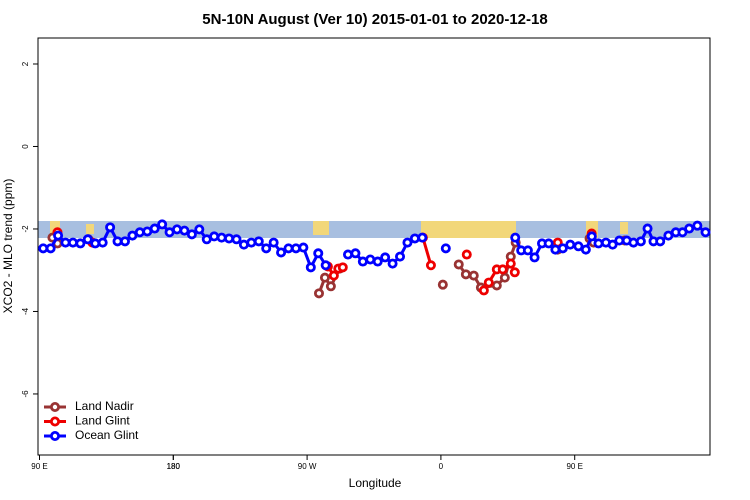 The image size is (750, 500). I want to click on y-tick-label: -4, so click(25, 311).